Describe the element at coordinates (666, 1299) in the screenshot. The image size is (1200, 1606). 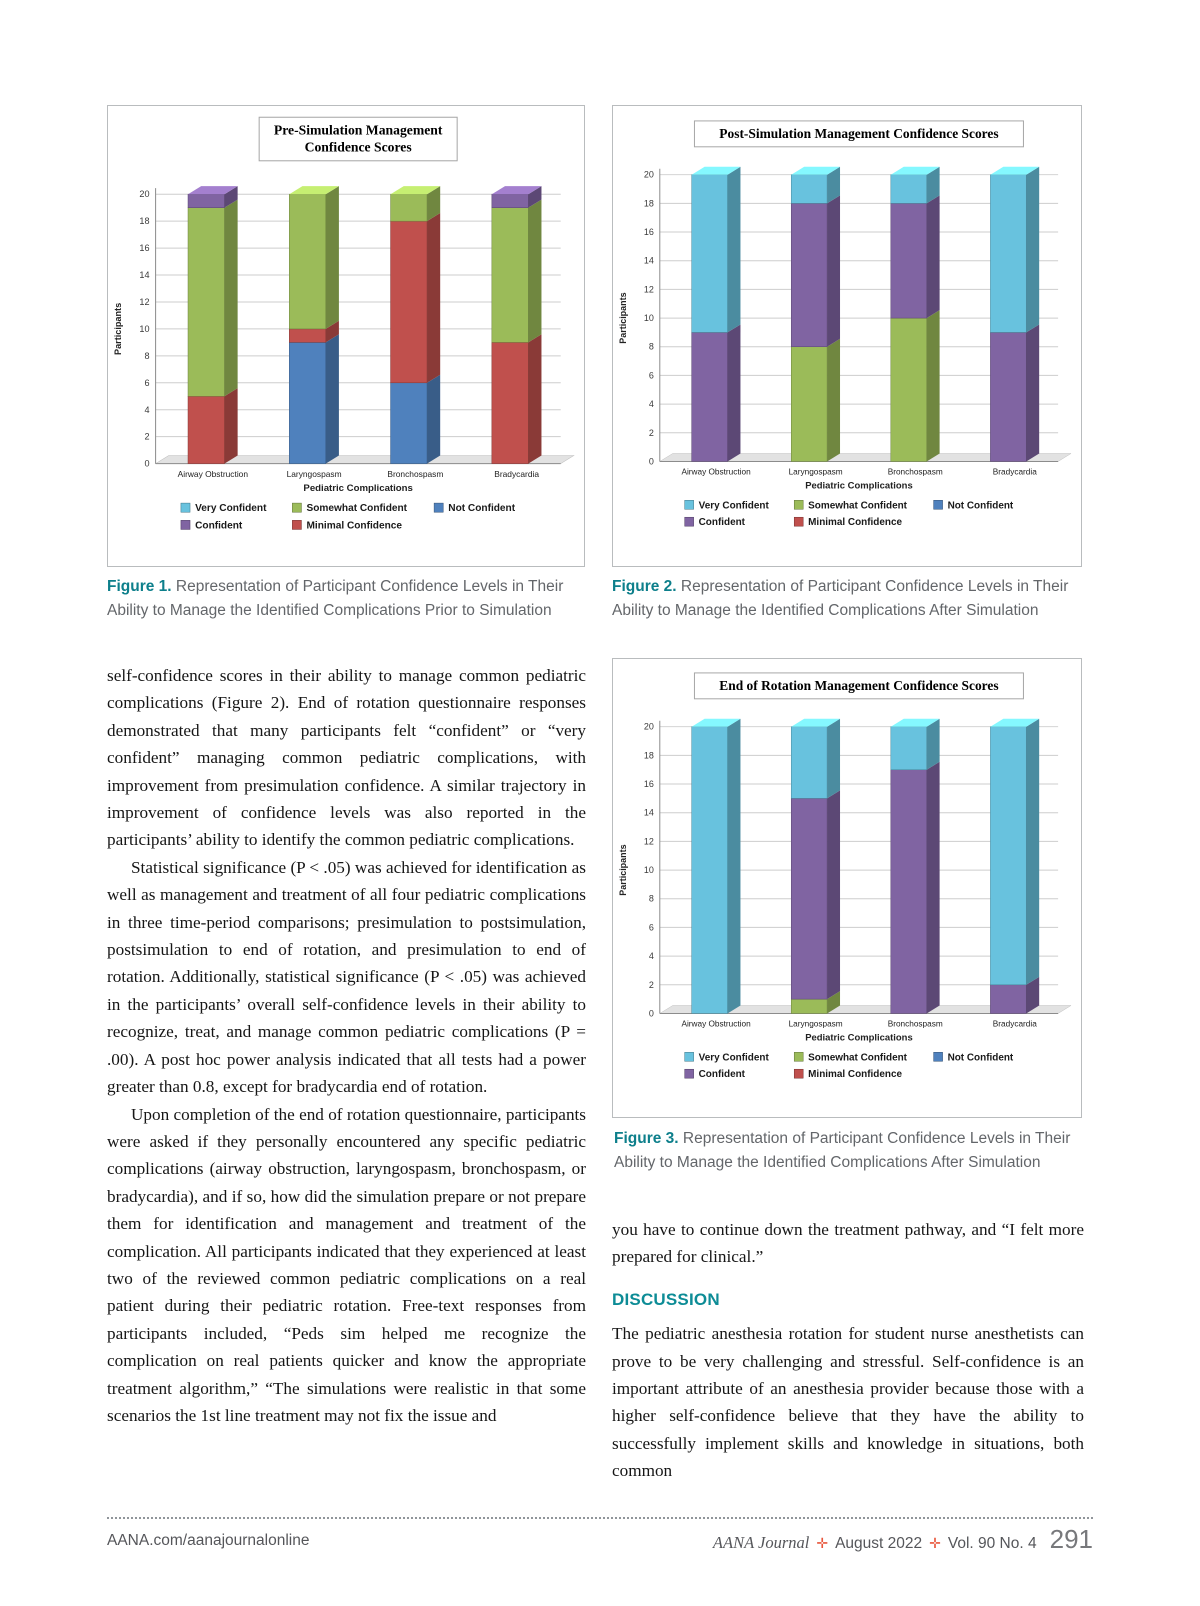
I see `discussion-heading: DISCUSSION` at that location.